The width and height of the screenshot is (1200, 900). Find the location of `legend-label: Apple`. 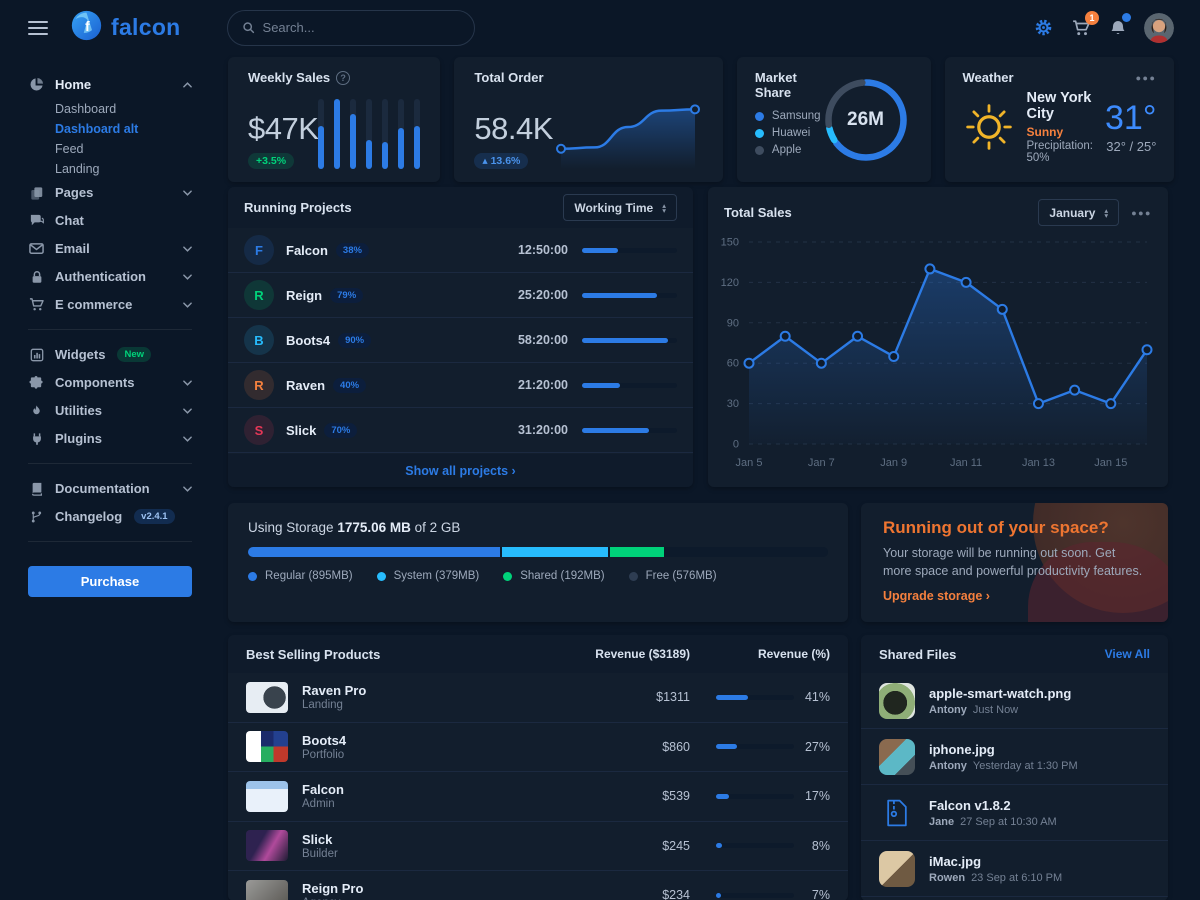

legend-label: Apple is located at coordinates (786, 150).